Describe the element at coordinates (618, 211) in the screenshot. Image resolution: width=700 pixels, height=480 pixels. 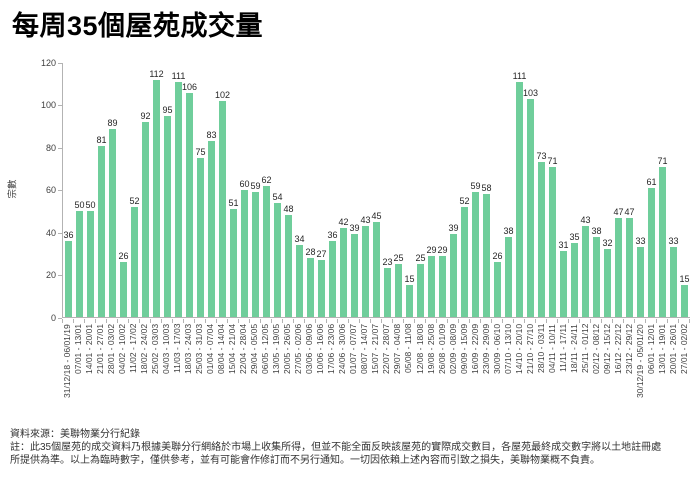
I see `bar-value-label: 47` at that location.